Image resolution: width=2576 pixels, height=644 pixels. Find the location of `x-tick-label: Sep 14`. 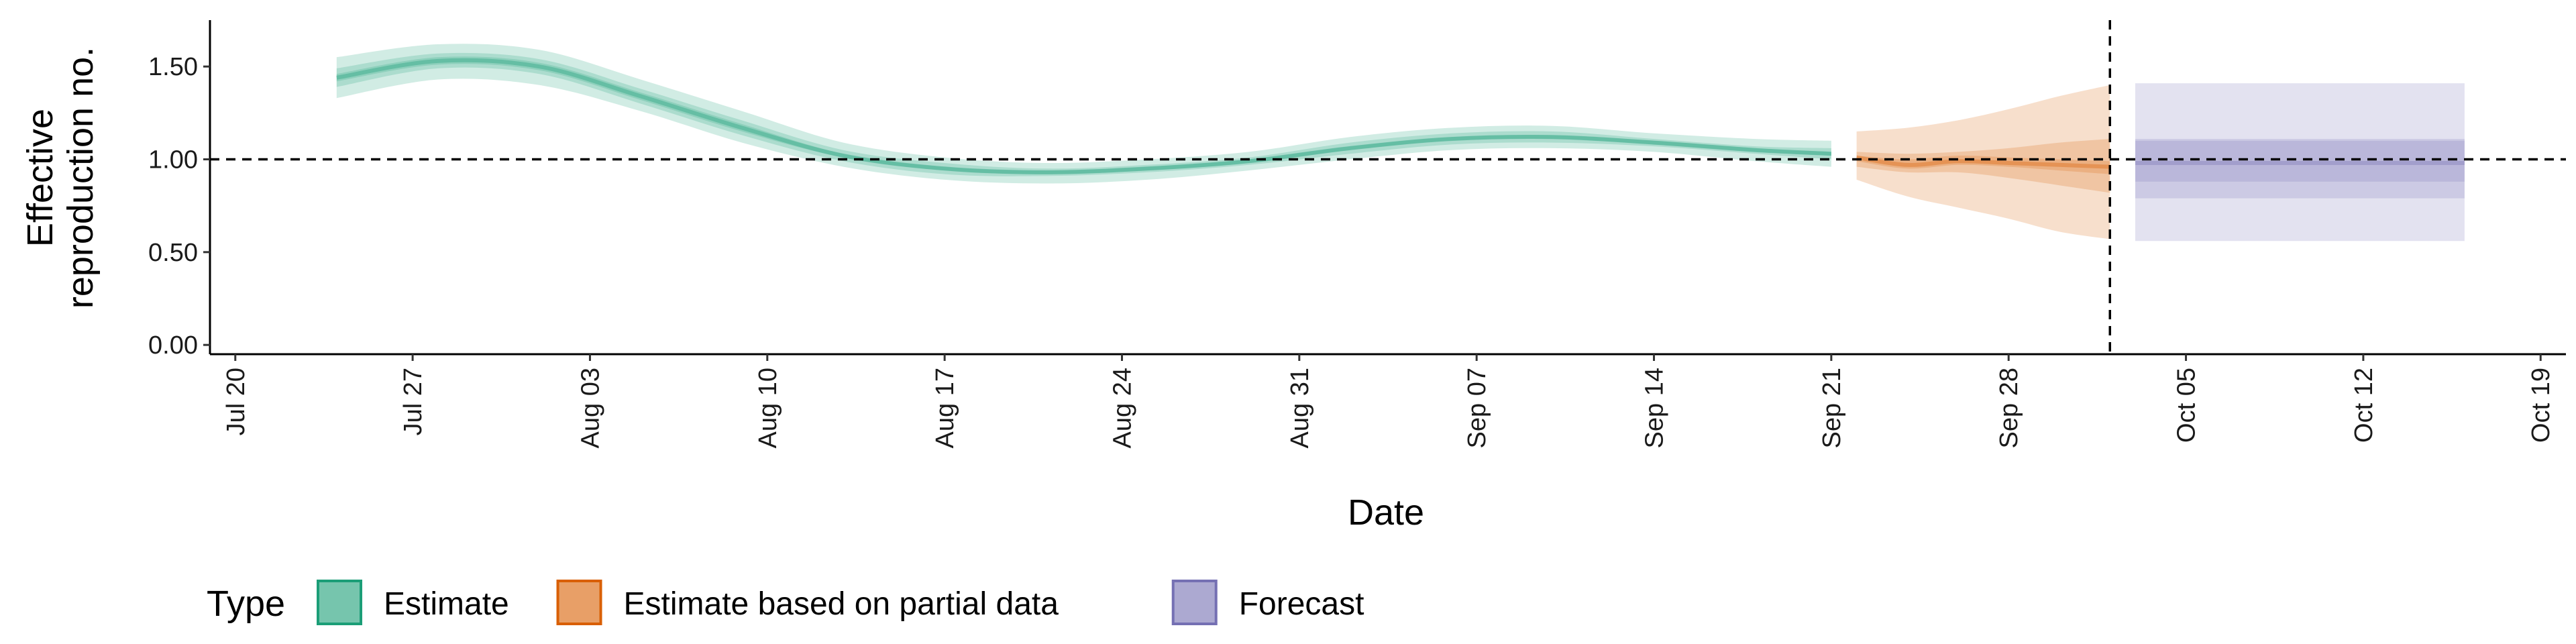

x-tick-label: Sep 14 is located at coordinates (1655, 408).